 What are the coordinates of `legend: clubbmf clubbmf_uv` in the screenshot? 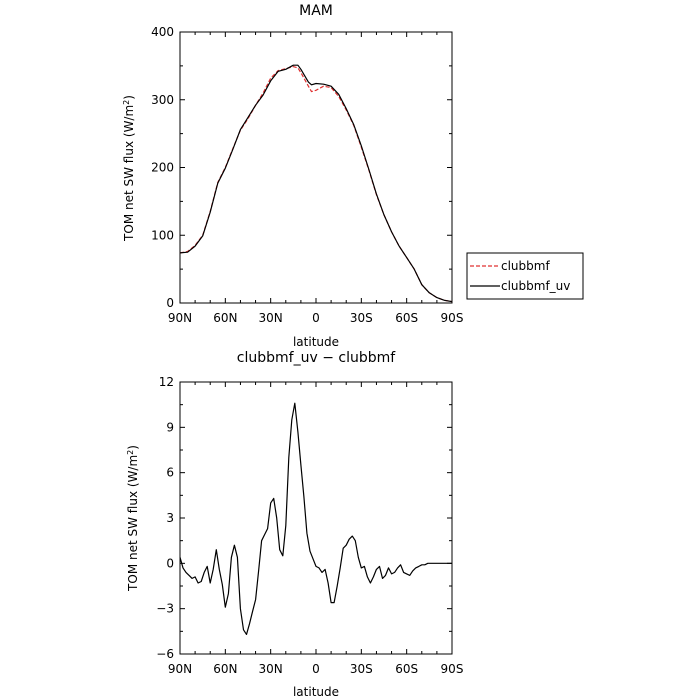 It's located at (525, 276).